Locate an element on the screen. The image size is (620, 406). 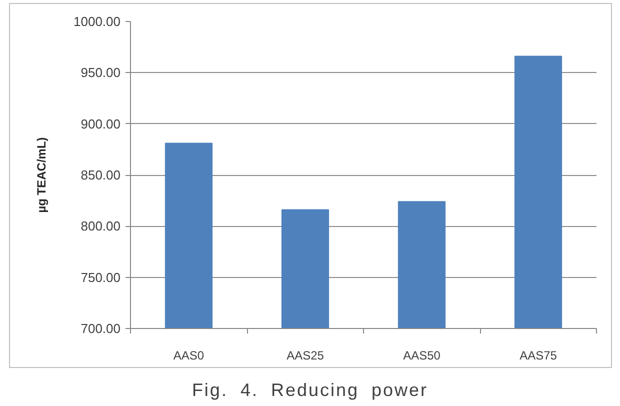
y-tick-label: 850.00 is located at coordinates (100, 175).